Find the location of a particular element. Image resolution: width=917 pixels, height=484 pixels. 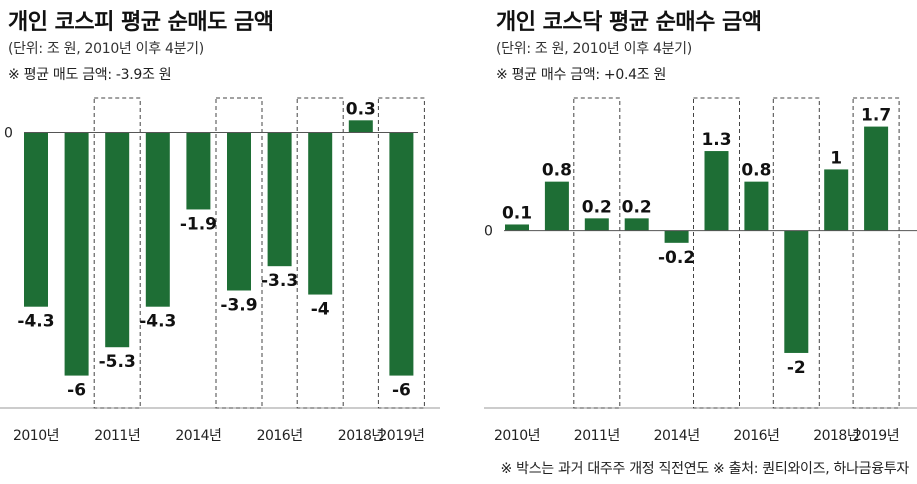

right-x-tick-label: 2011년 is located at coordinates (597, 436).